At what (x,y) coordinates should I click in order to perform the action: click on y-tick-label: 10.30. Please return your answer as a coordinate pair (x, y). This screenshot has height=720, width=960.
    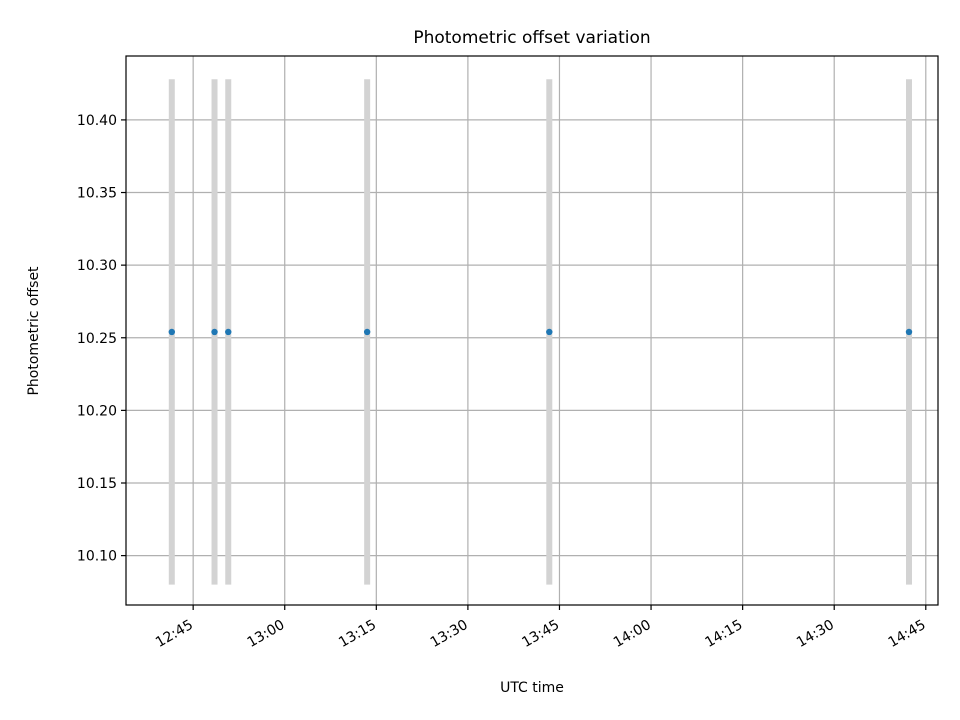
    Looking at the image, I should click on (97, 266).